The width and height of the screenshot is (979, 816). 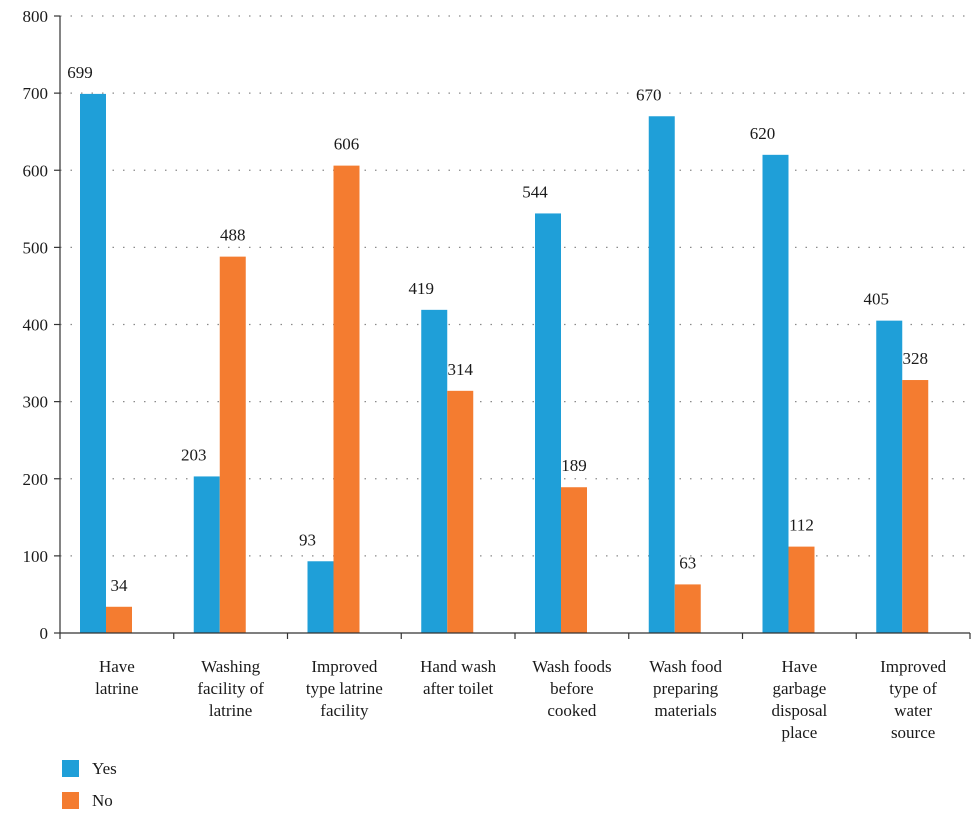 I want to click on x-tick-label: Improved type of water source, so click(x=913, y=699).